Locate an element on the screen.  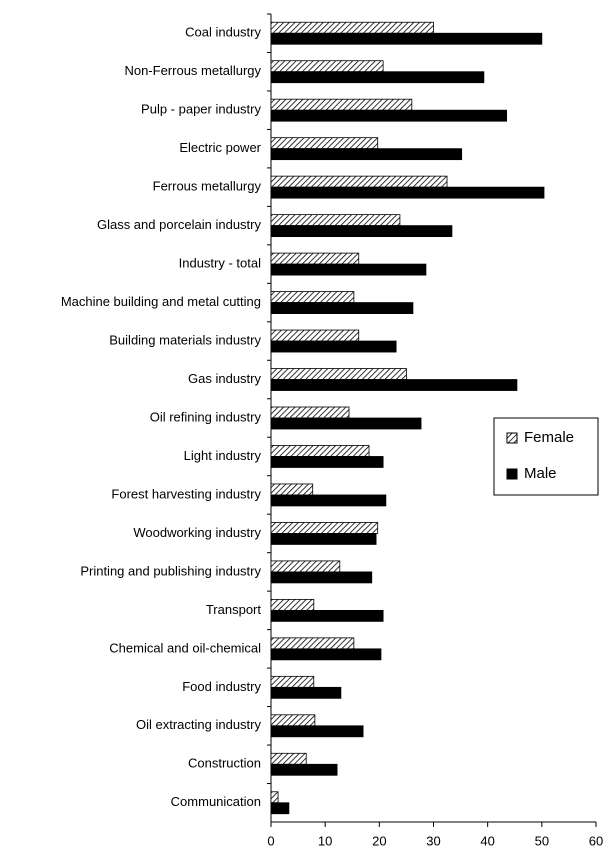
legend-box is located at coordinates (546, 456).